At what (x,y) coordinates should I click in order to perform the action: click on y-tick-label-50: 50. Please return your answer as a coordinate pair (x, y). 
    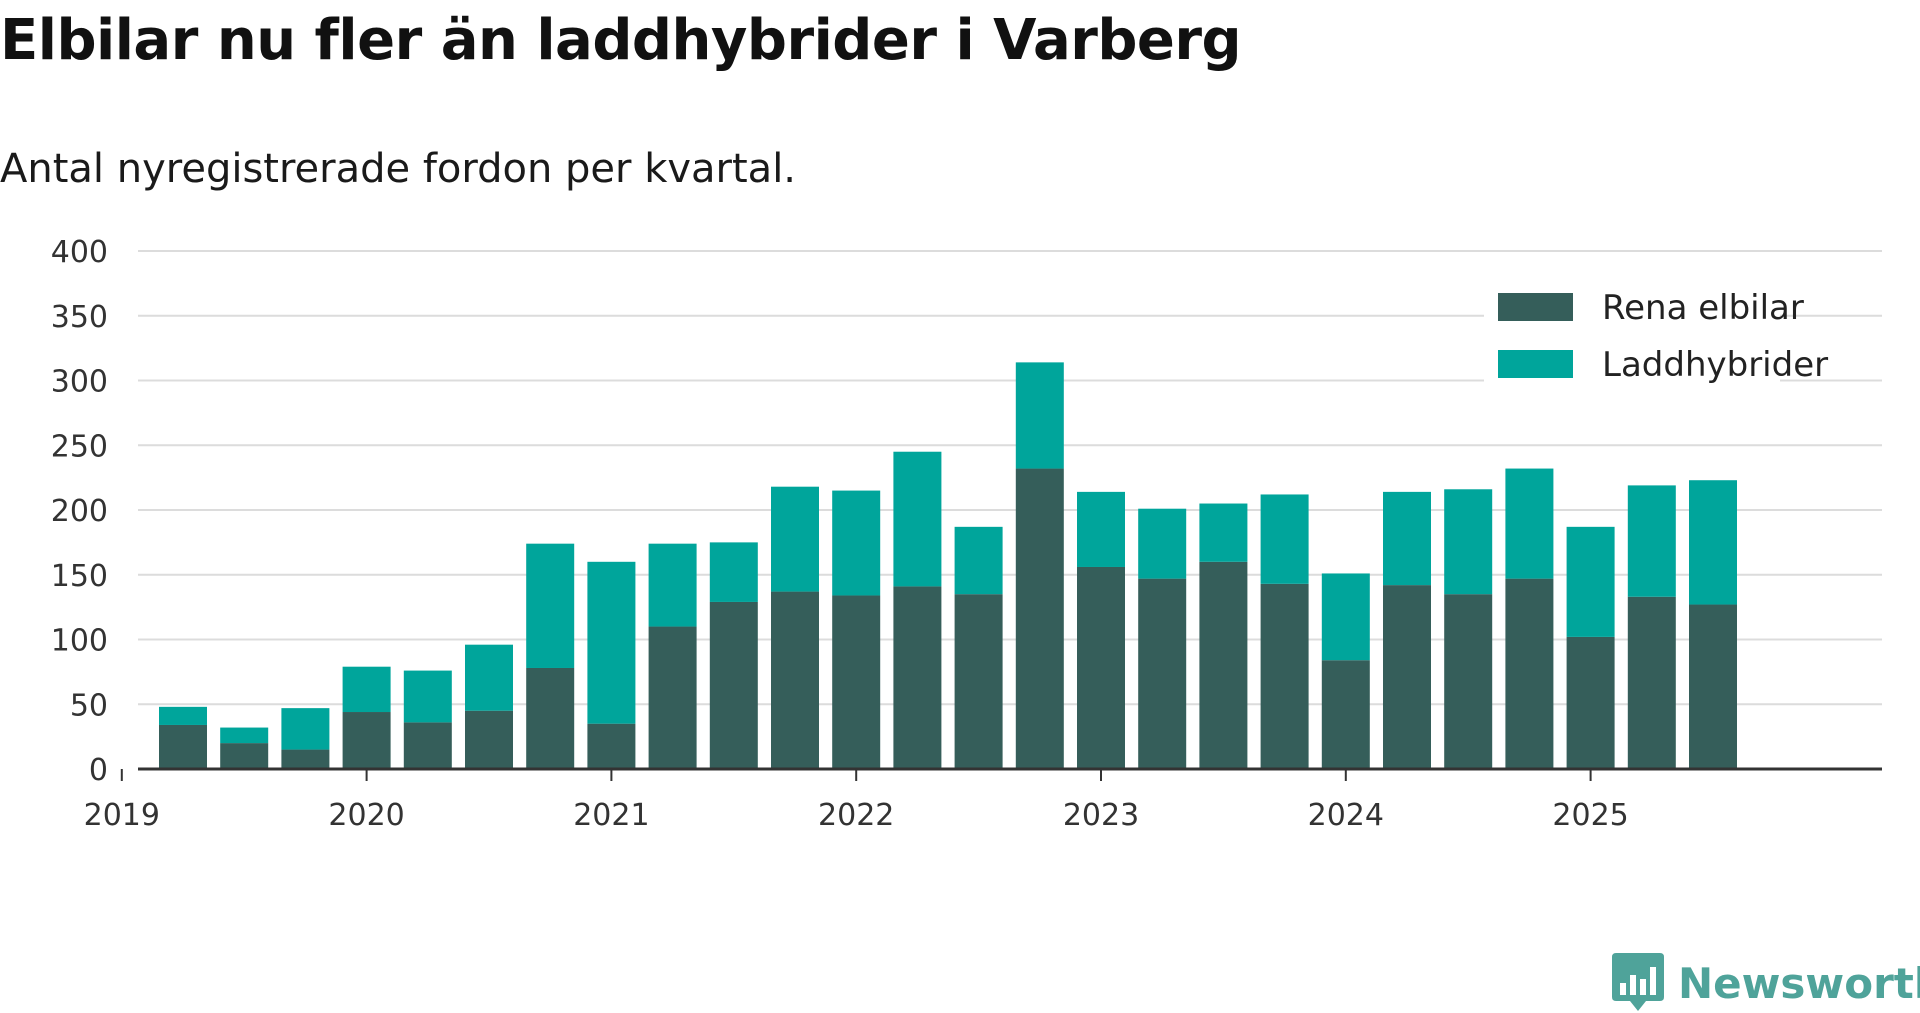
    Looking at the image, I should click on (89, 705).